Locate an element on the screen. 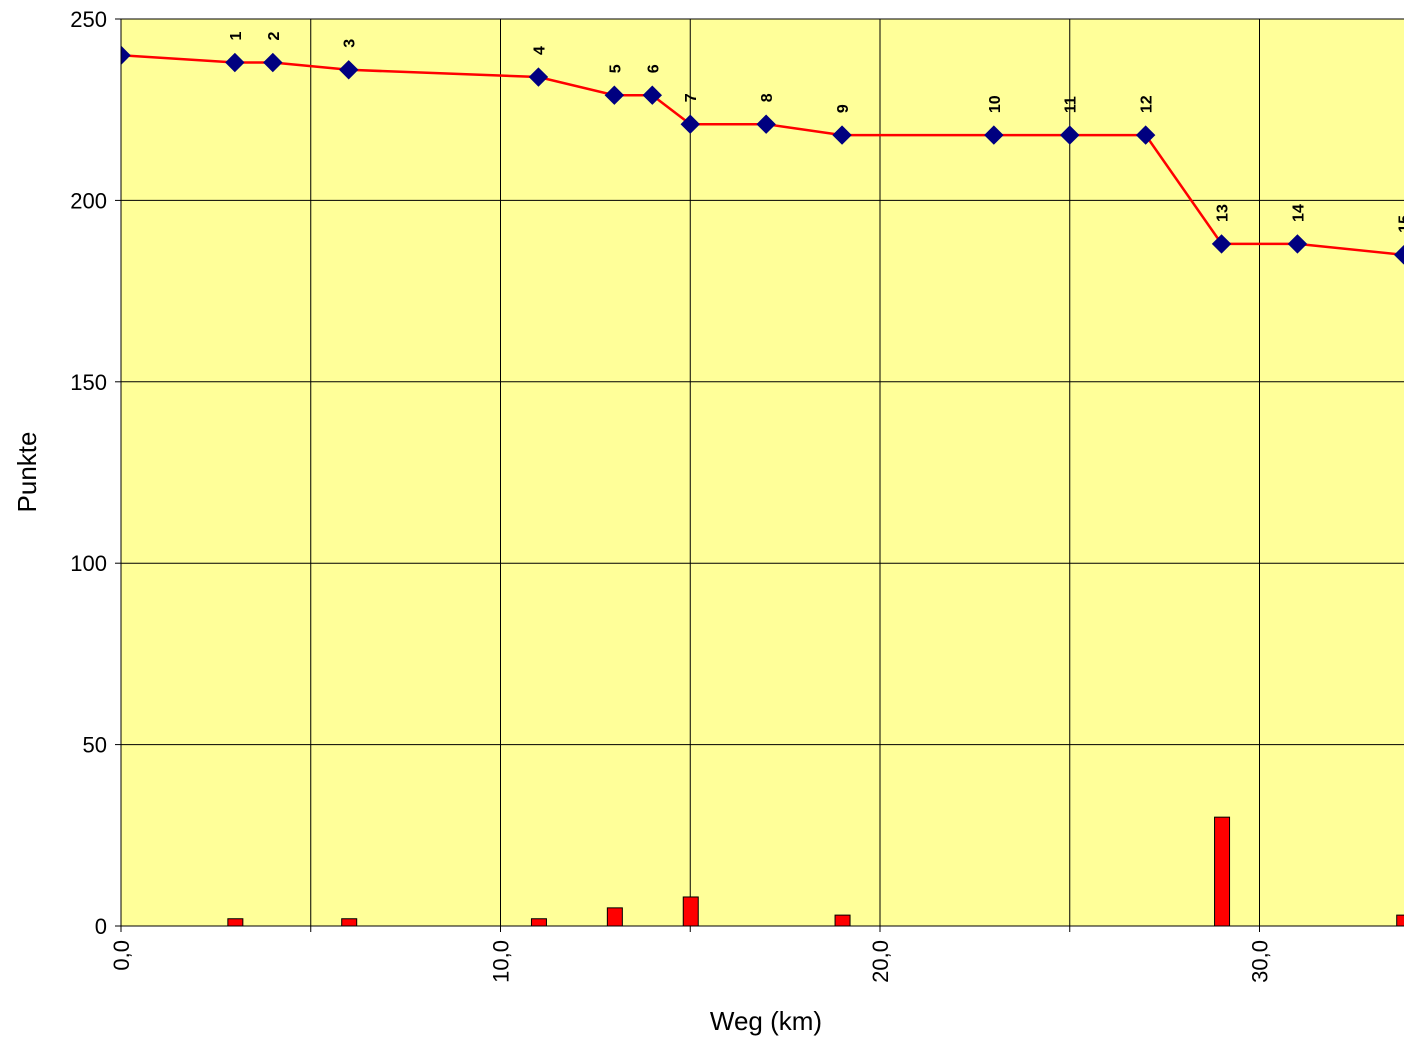 The image size is (1404, 1046). x-tick-label: 0,0 is located at coordinates (121, 955).